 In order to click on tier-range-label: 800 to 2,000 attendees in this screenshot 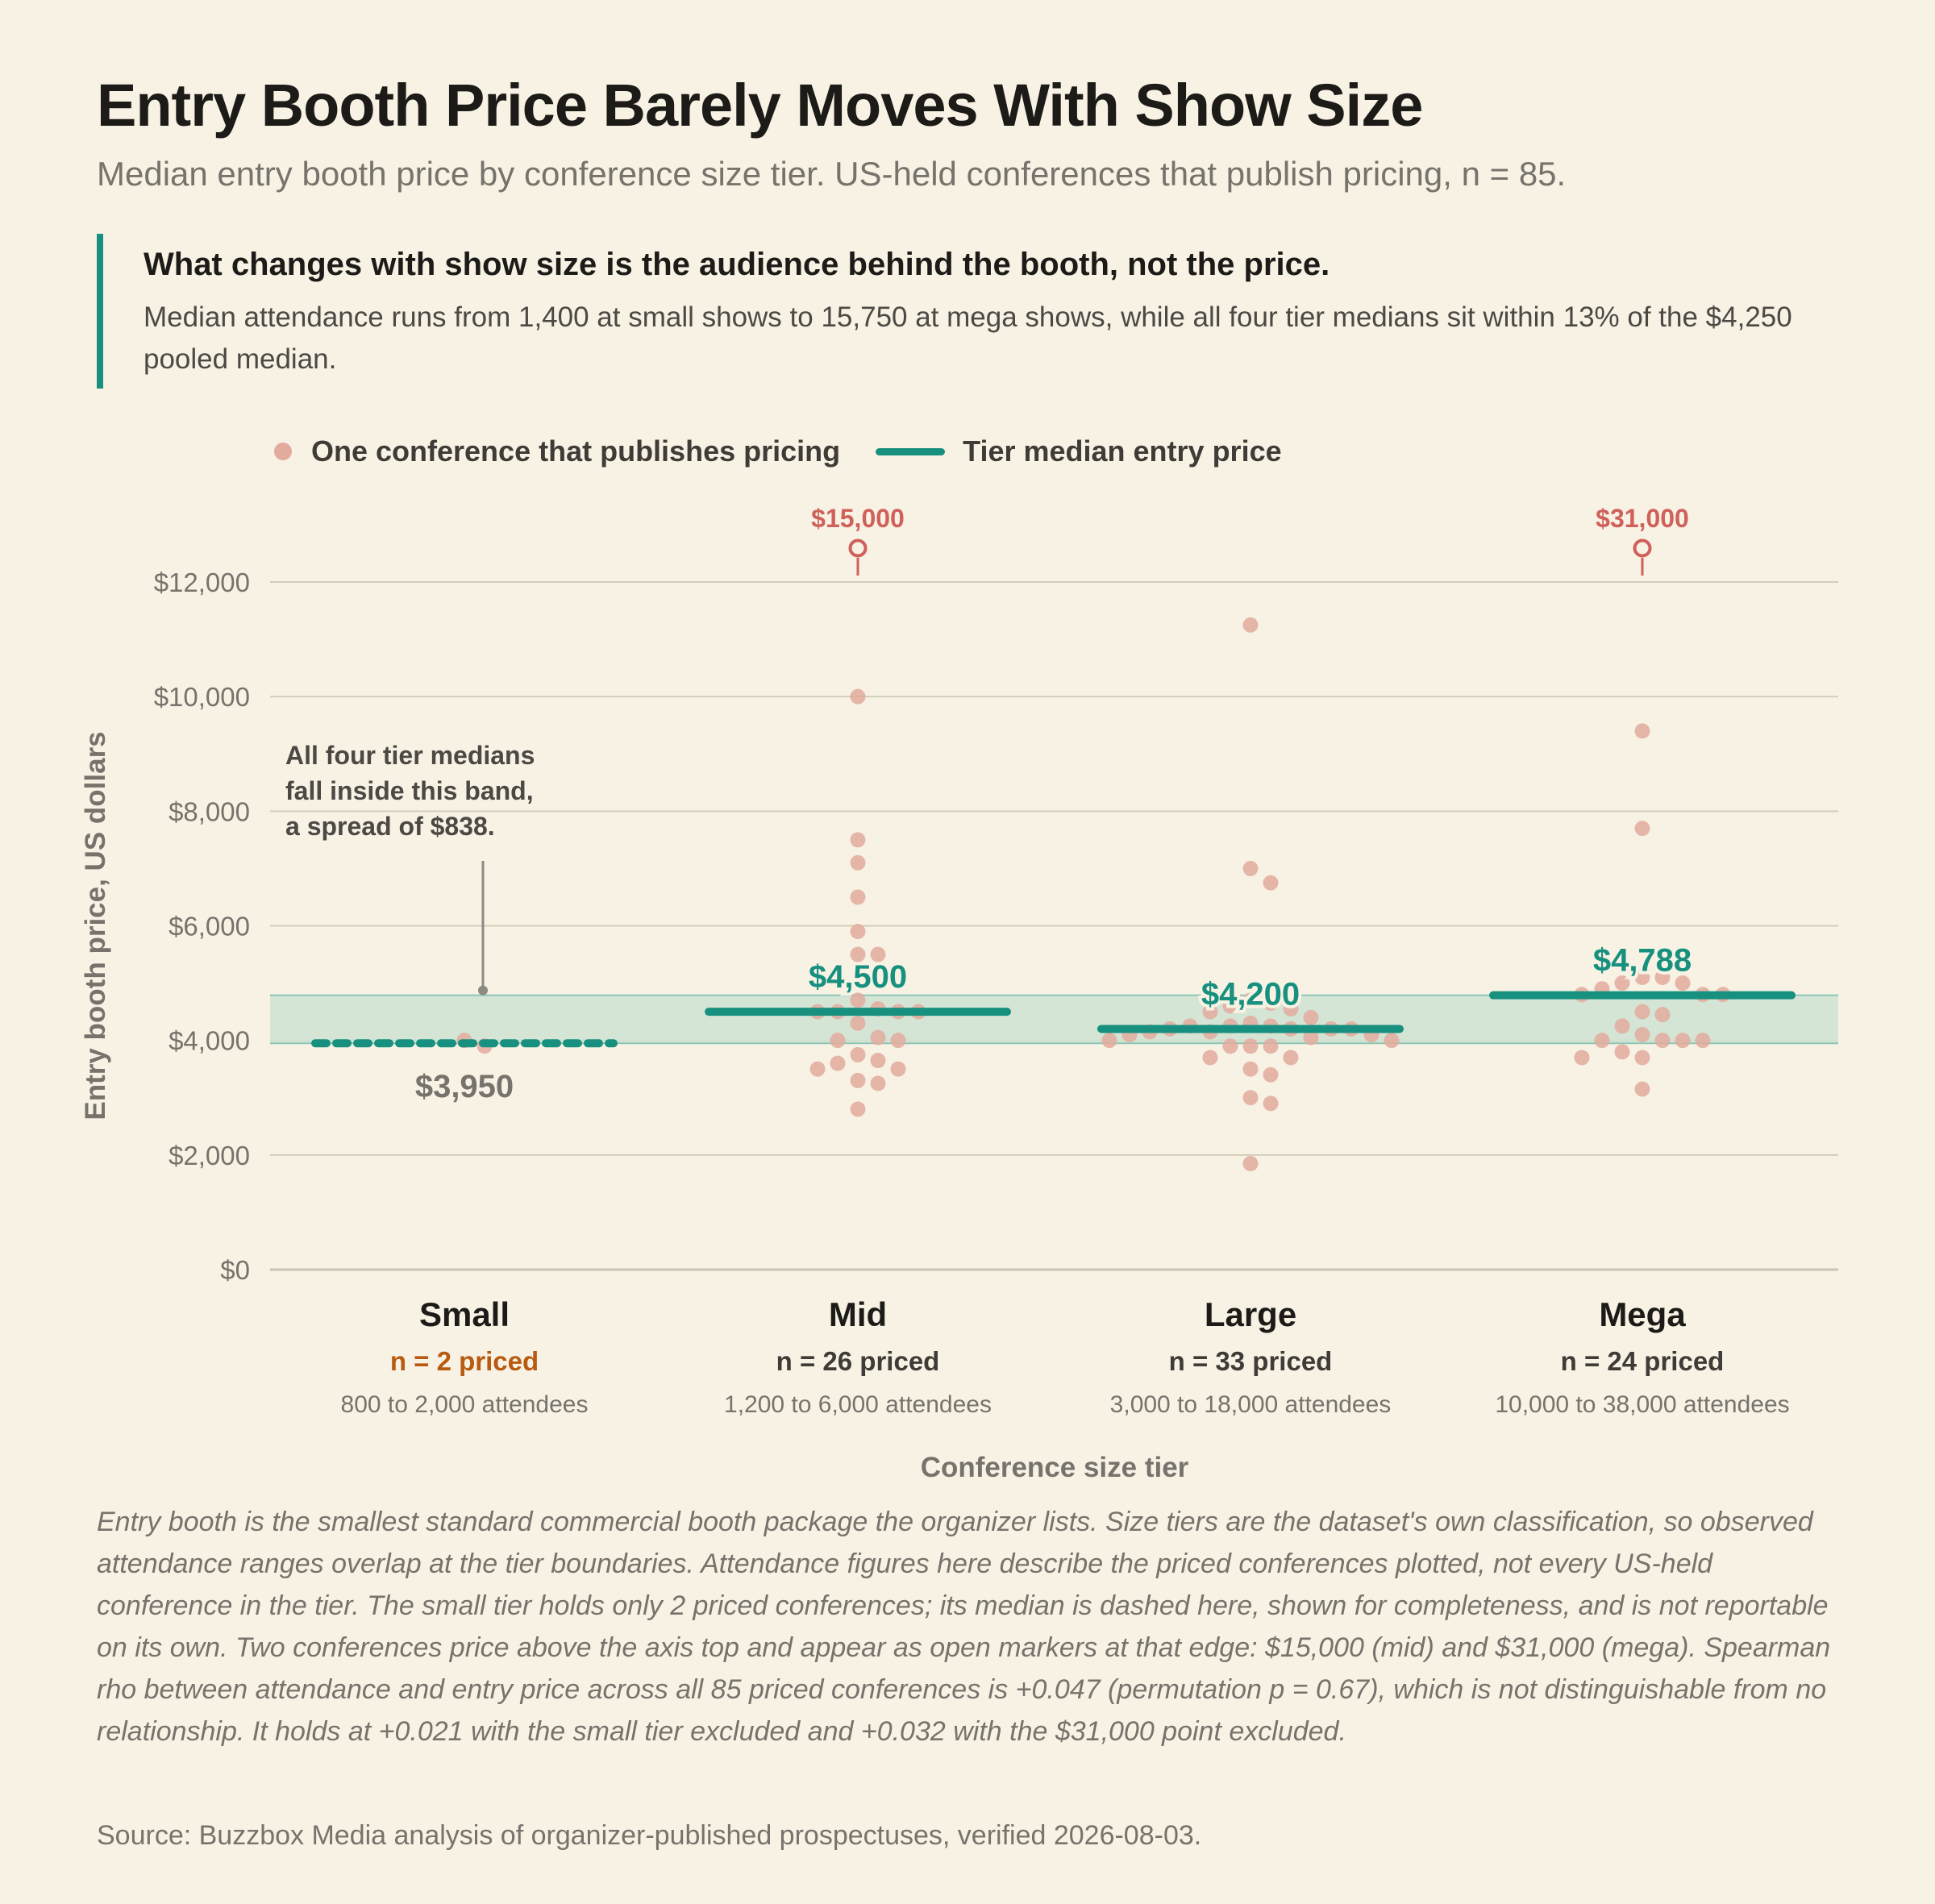, I will do `click(465, 1404)`.